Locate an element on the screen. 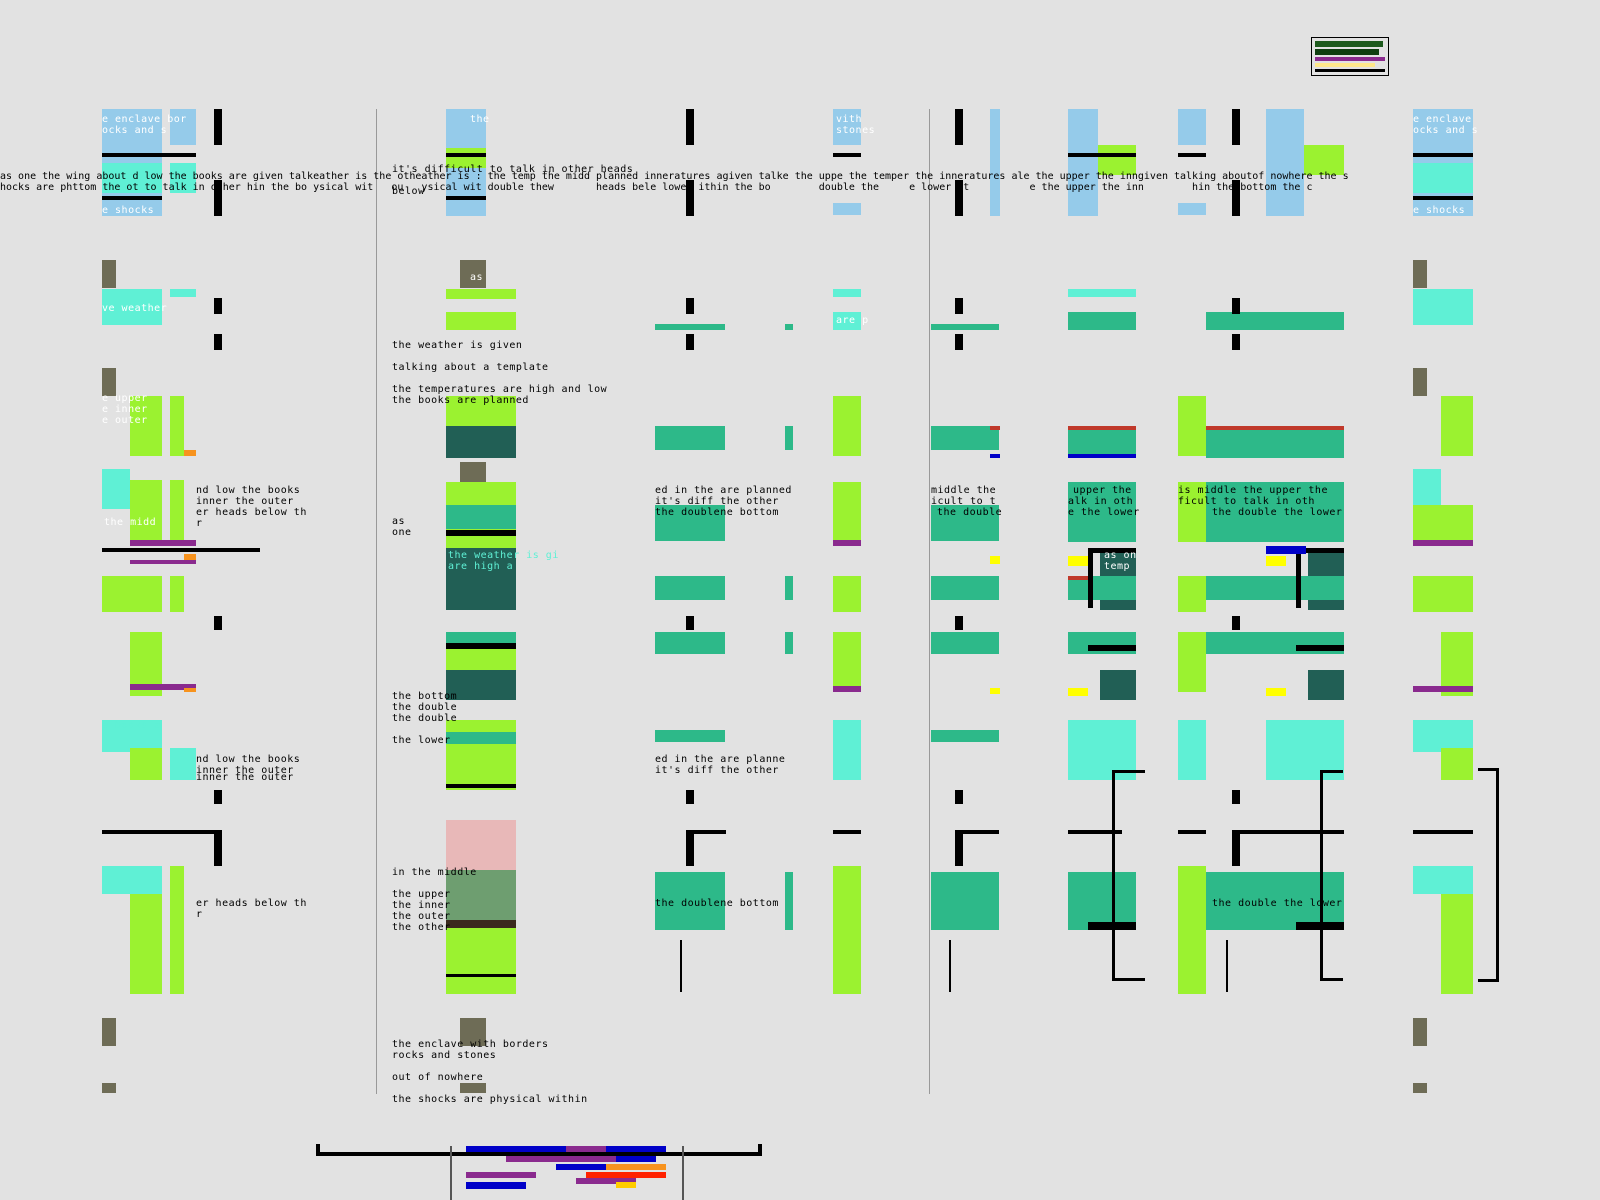 This screenshot has height=1200, width=1600. block-line: the other is located at coordinates (421, 927).